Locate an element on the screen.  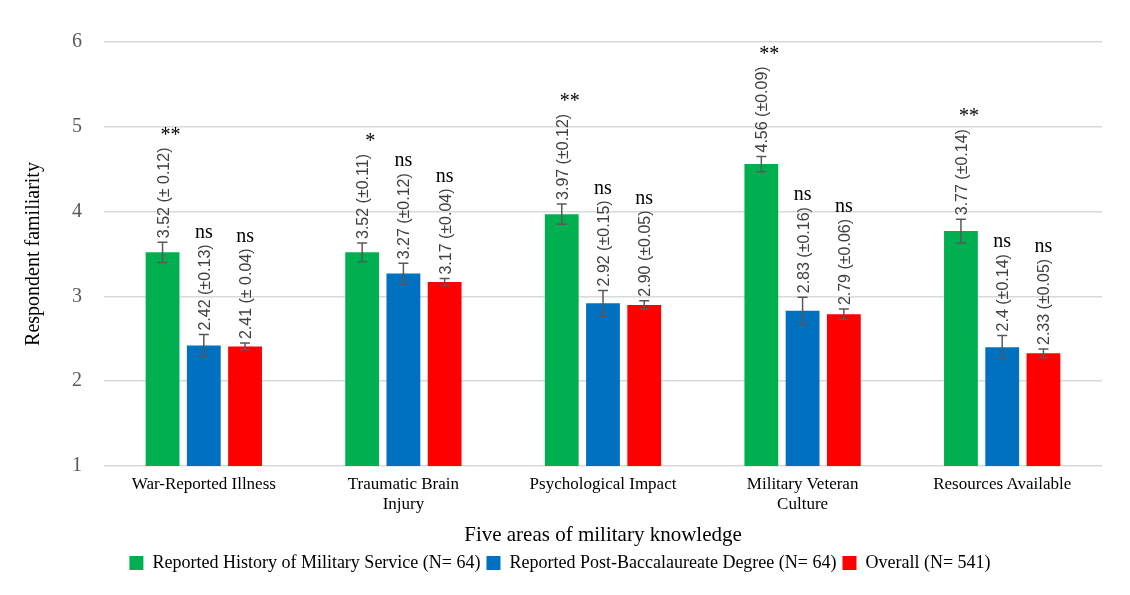
annotation: * is located at coordinates (370, 140).